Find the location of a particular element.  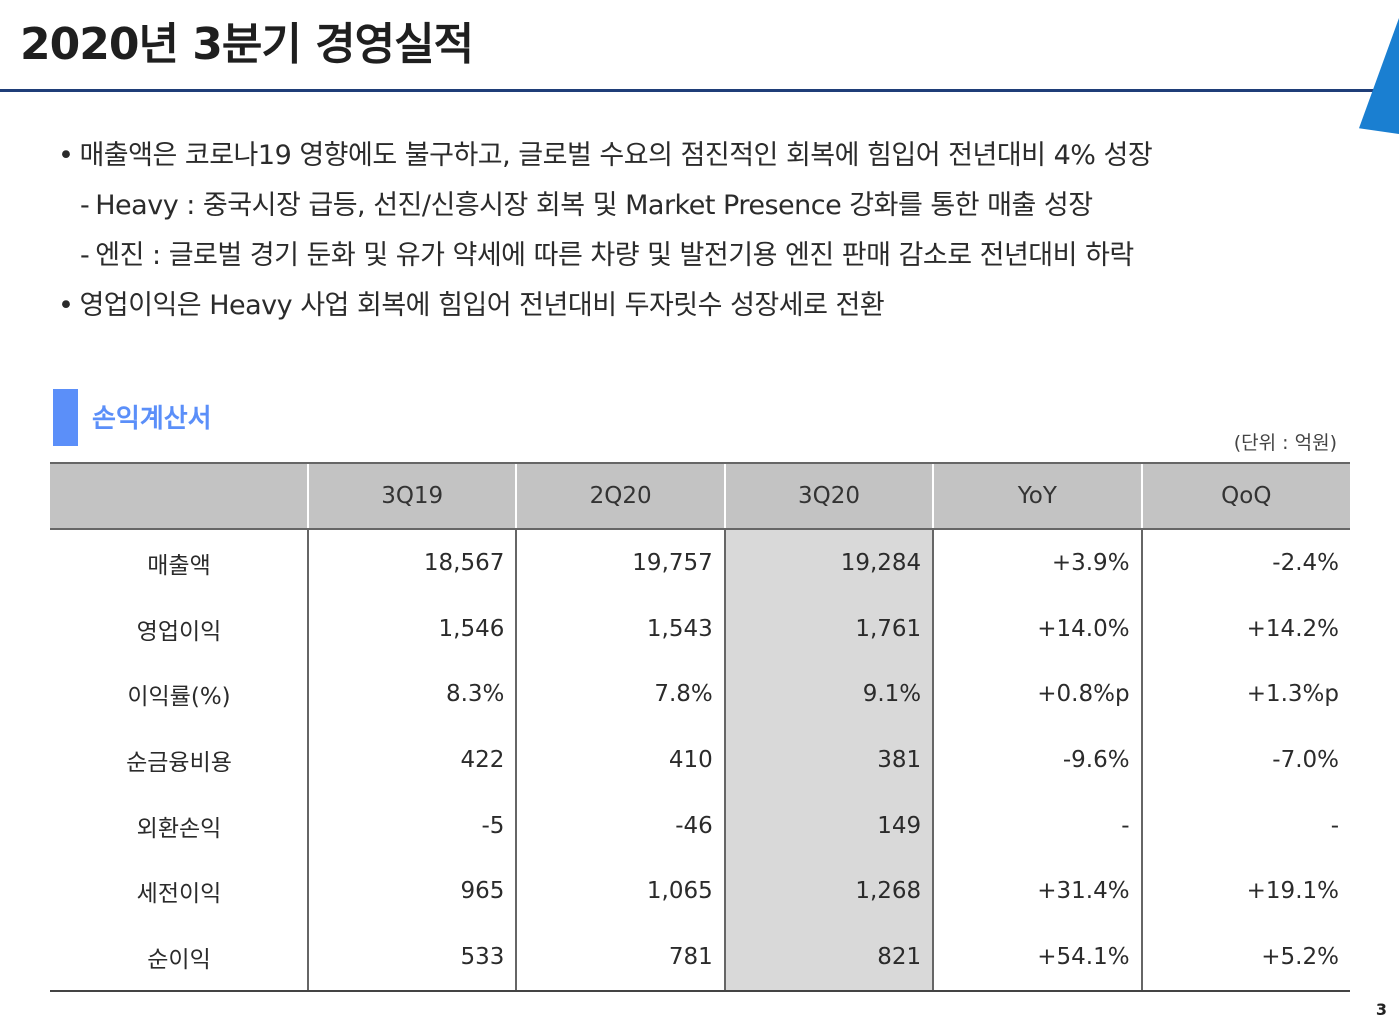

table-cell: 381 is located at coordinates (828, 760).